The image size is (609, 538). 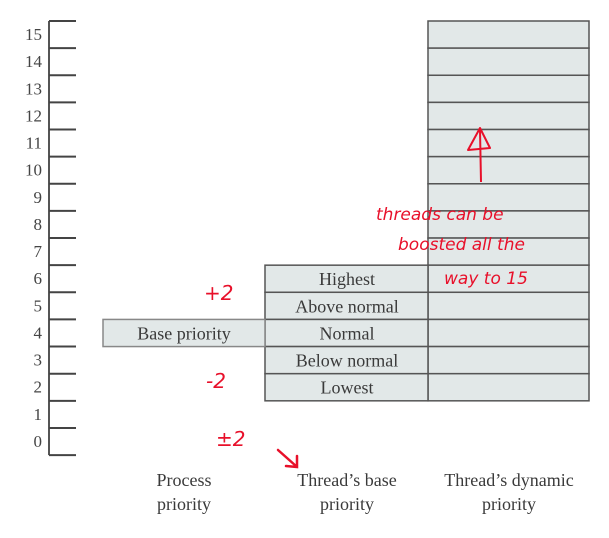 I want to click on axis-tick-label: 0, so click(x=38, y=441).